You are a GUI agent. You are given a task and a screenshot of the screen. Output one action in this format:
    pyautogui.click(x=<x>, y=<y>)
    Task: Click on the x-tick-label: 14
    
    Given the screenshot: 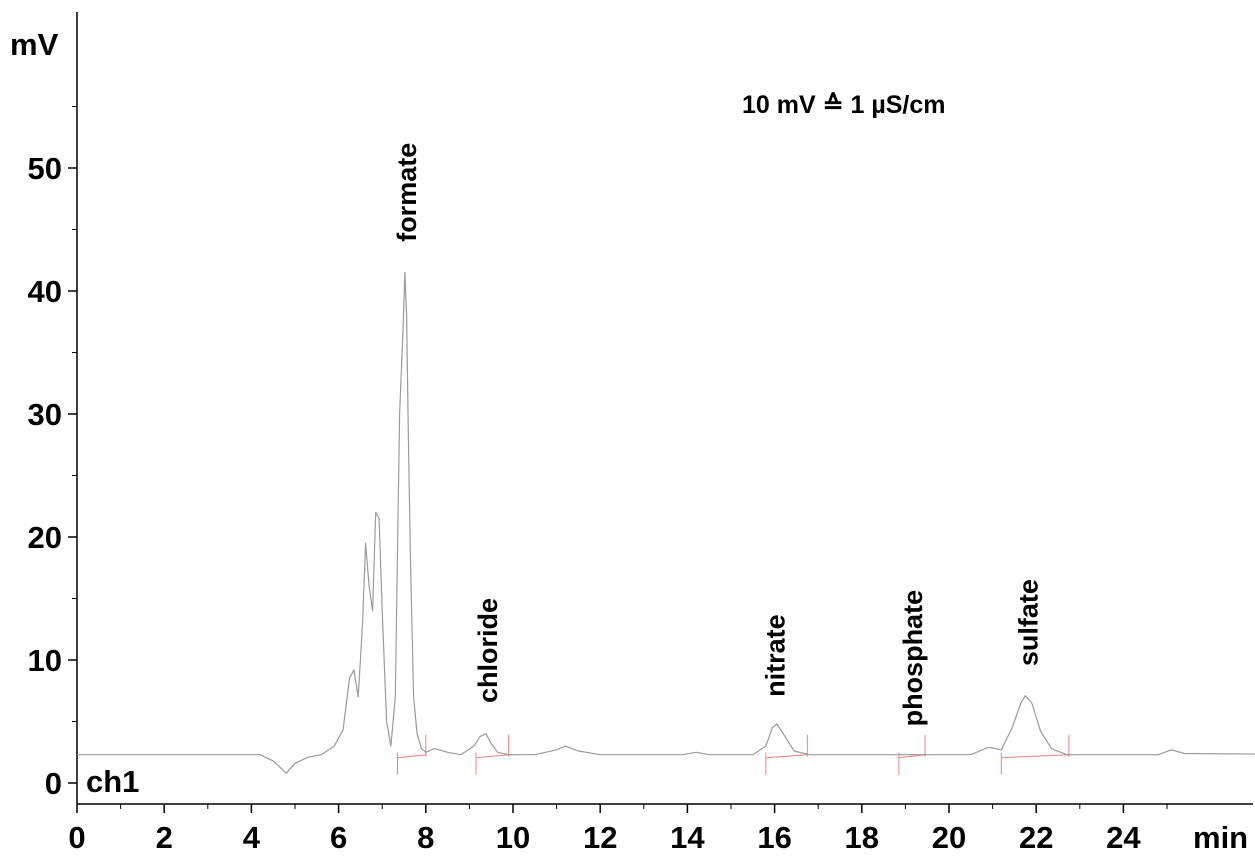 What is the action you would take?
    pyautogui.click(x=687, y=836)
    